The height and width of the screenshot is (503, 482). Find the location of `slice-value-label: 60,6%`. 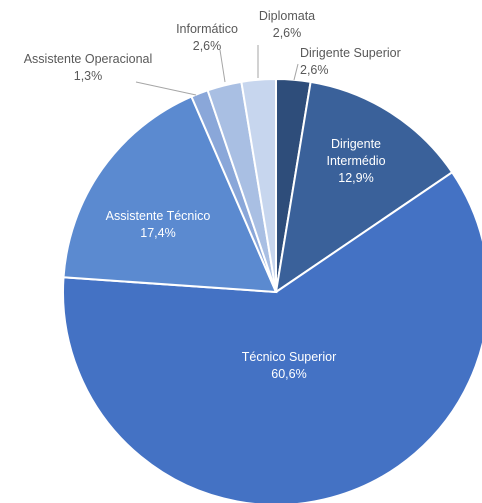

slice-value-label: 60,6% is located at coordinates (288, 374).